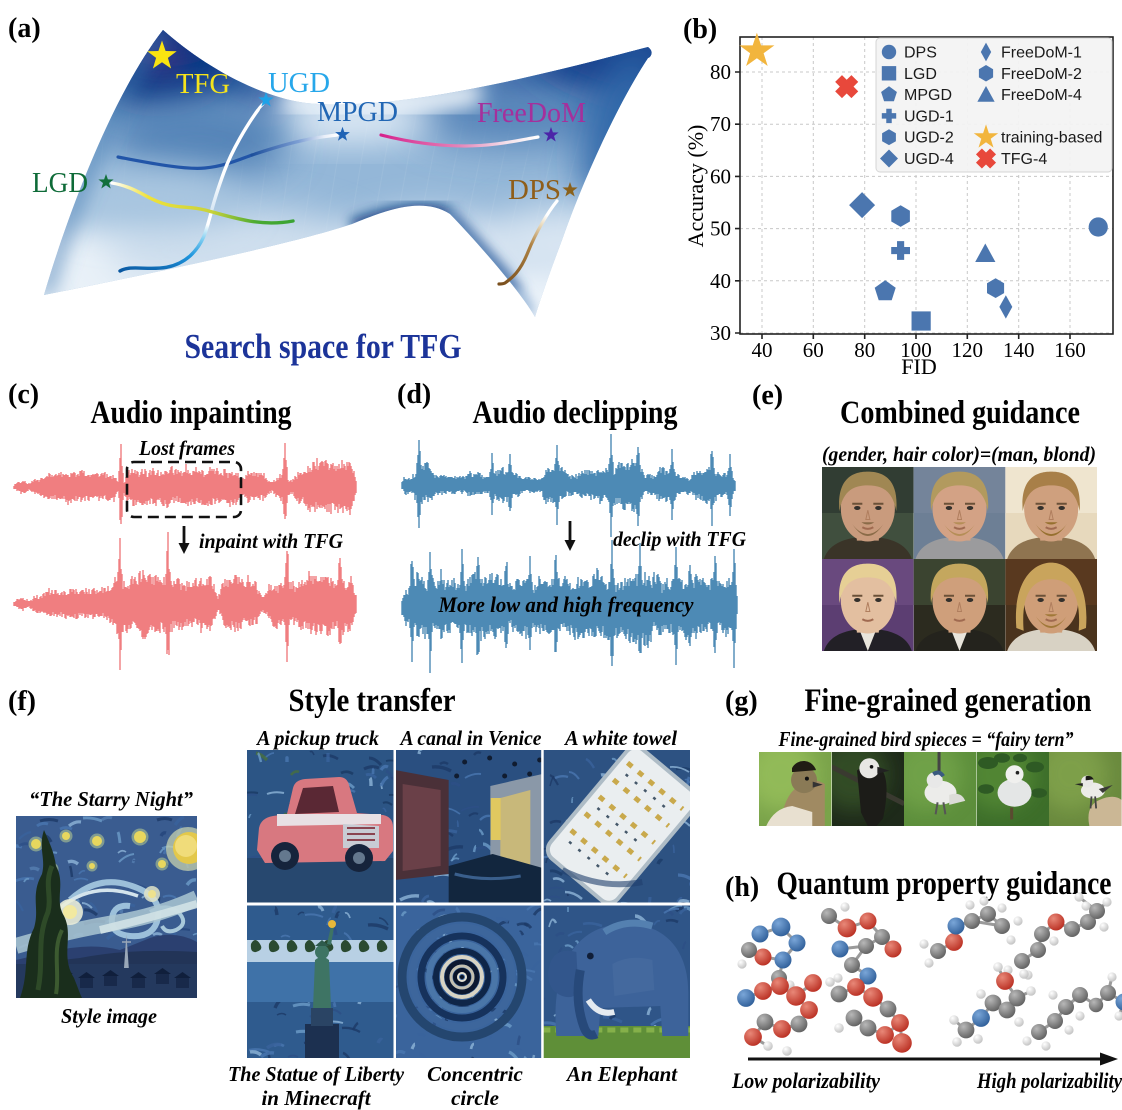 This screenshot has width=1122, height=1110. Describe the element at coordinates (1019, 350) in the screenshot. I see `svg-text: 140` at that location.